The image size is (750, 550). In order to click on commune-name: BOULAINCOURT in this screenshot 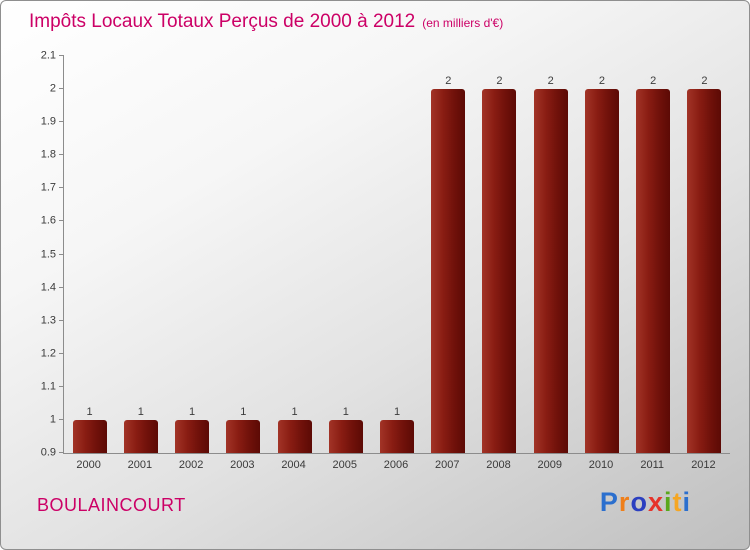, I will do `click(111, 505)`.